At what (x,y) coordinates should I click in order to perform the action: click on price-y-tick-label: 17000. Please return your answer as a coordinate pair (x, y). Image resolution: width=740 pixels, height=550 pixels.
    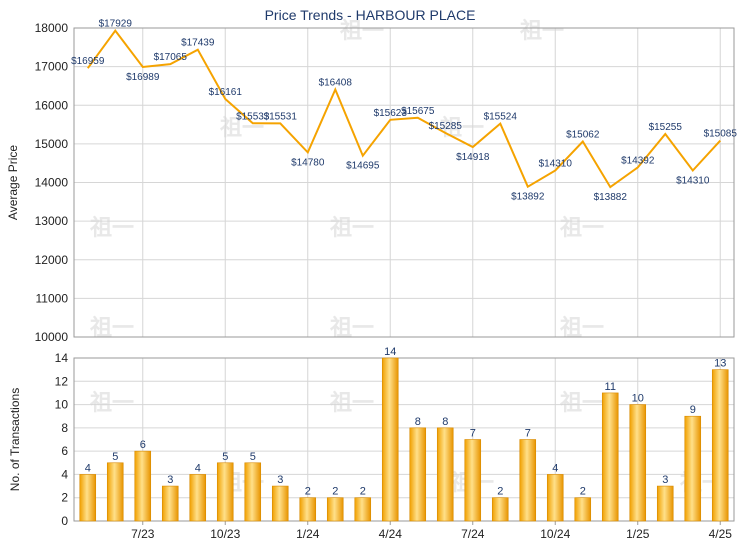
    Looking at the image, I should click on (52, 67).